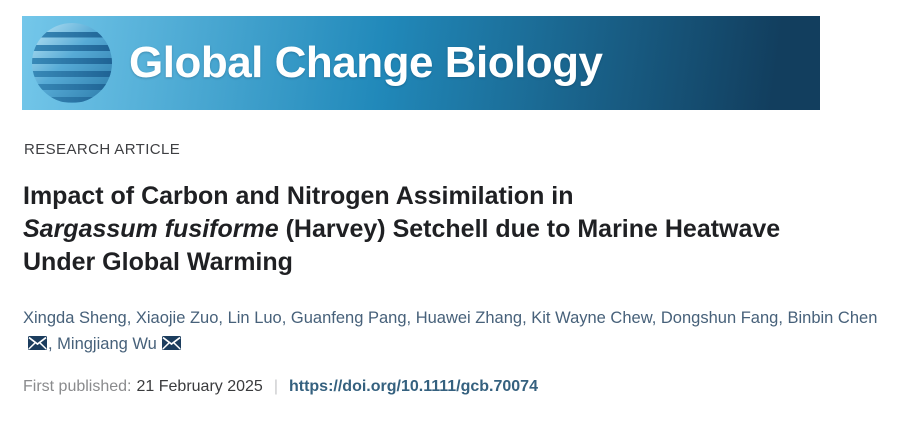  I want to click on first-published-label: First published:, so click(77, 386).